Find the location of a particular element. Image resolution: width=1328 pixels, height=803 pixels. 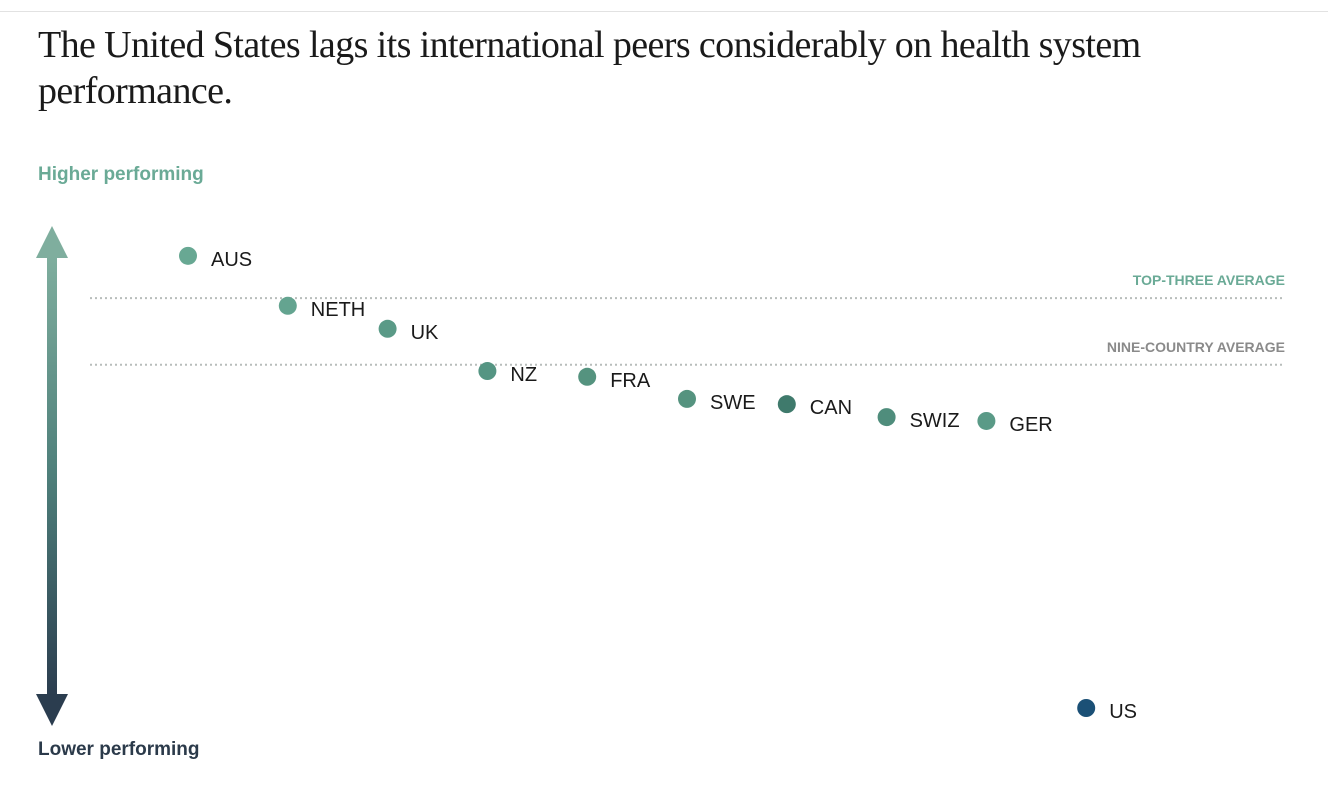

reference-line-label: NINE-COUNTRY AVERAGE is located at coordinates (1196, 347).